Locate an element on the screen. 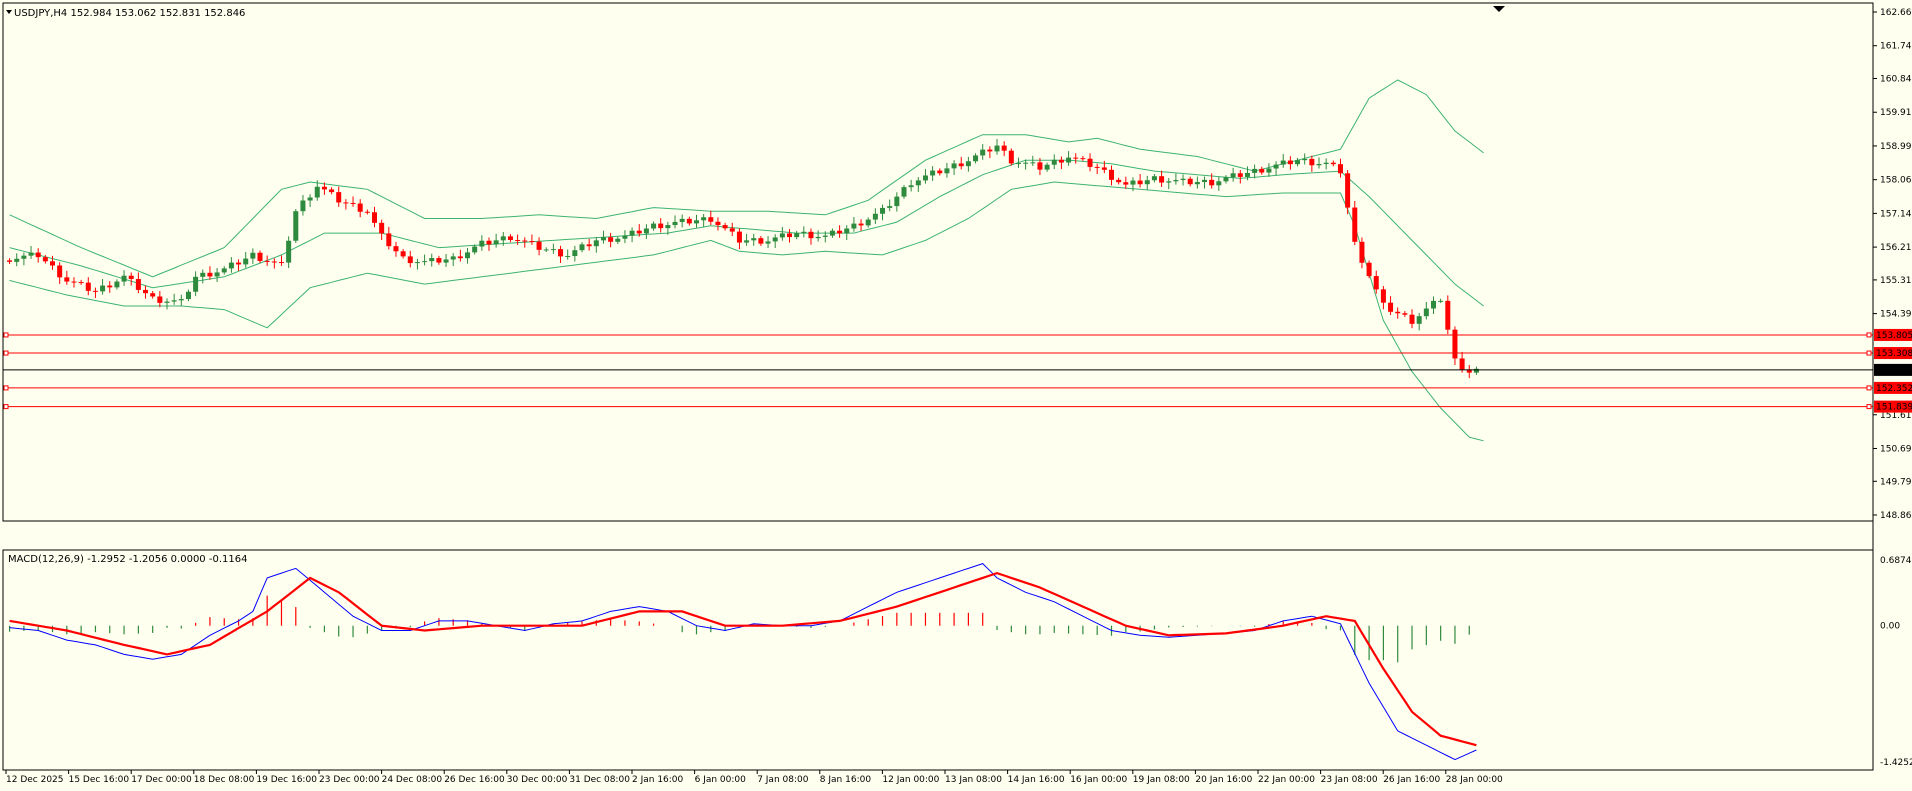 This screenshot has width=1912, height=791. dropdown-triangle-icon is located at coordinates (9, 12).